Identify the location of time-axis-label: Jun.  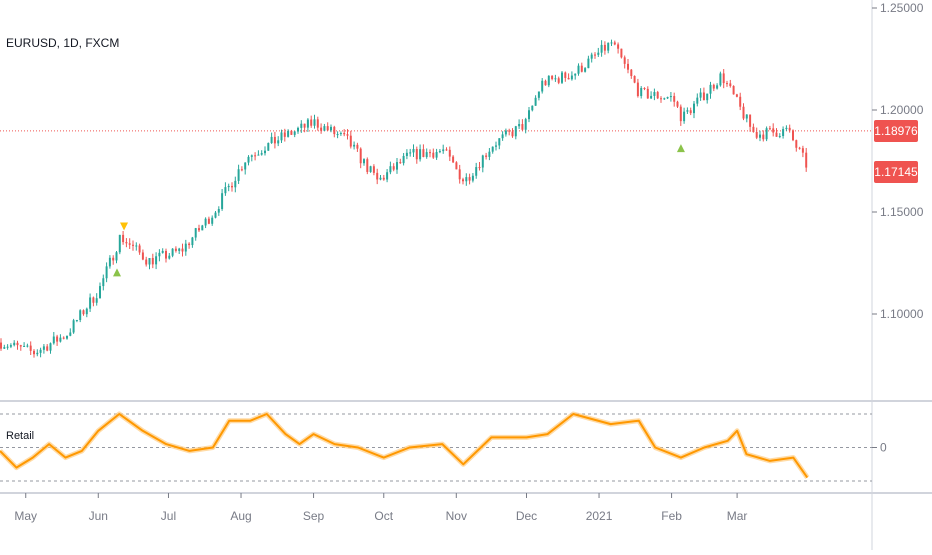
(98, 516).